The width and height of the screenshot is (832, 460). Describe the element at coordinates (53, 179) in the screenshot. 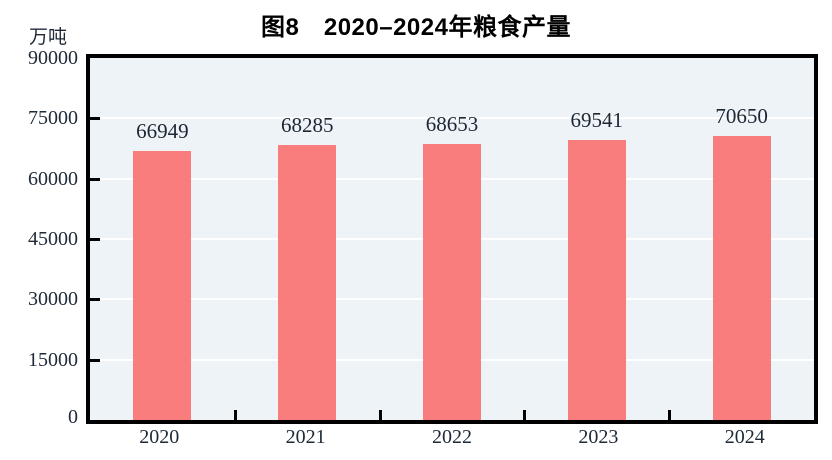

I see `y-tick-label-60000: 60000` at that location.